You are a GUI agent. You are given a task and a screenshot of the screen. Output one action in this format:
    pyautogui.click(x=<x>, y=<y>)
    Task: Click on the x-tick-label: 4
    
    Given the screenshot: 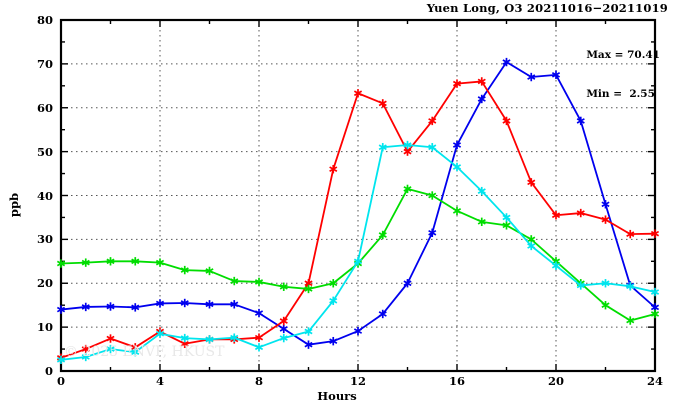 What is the action you would take?
    pyautogui.click(x=160, y=381)
    